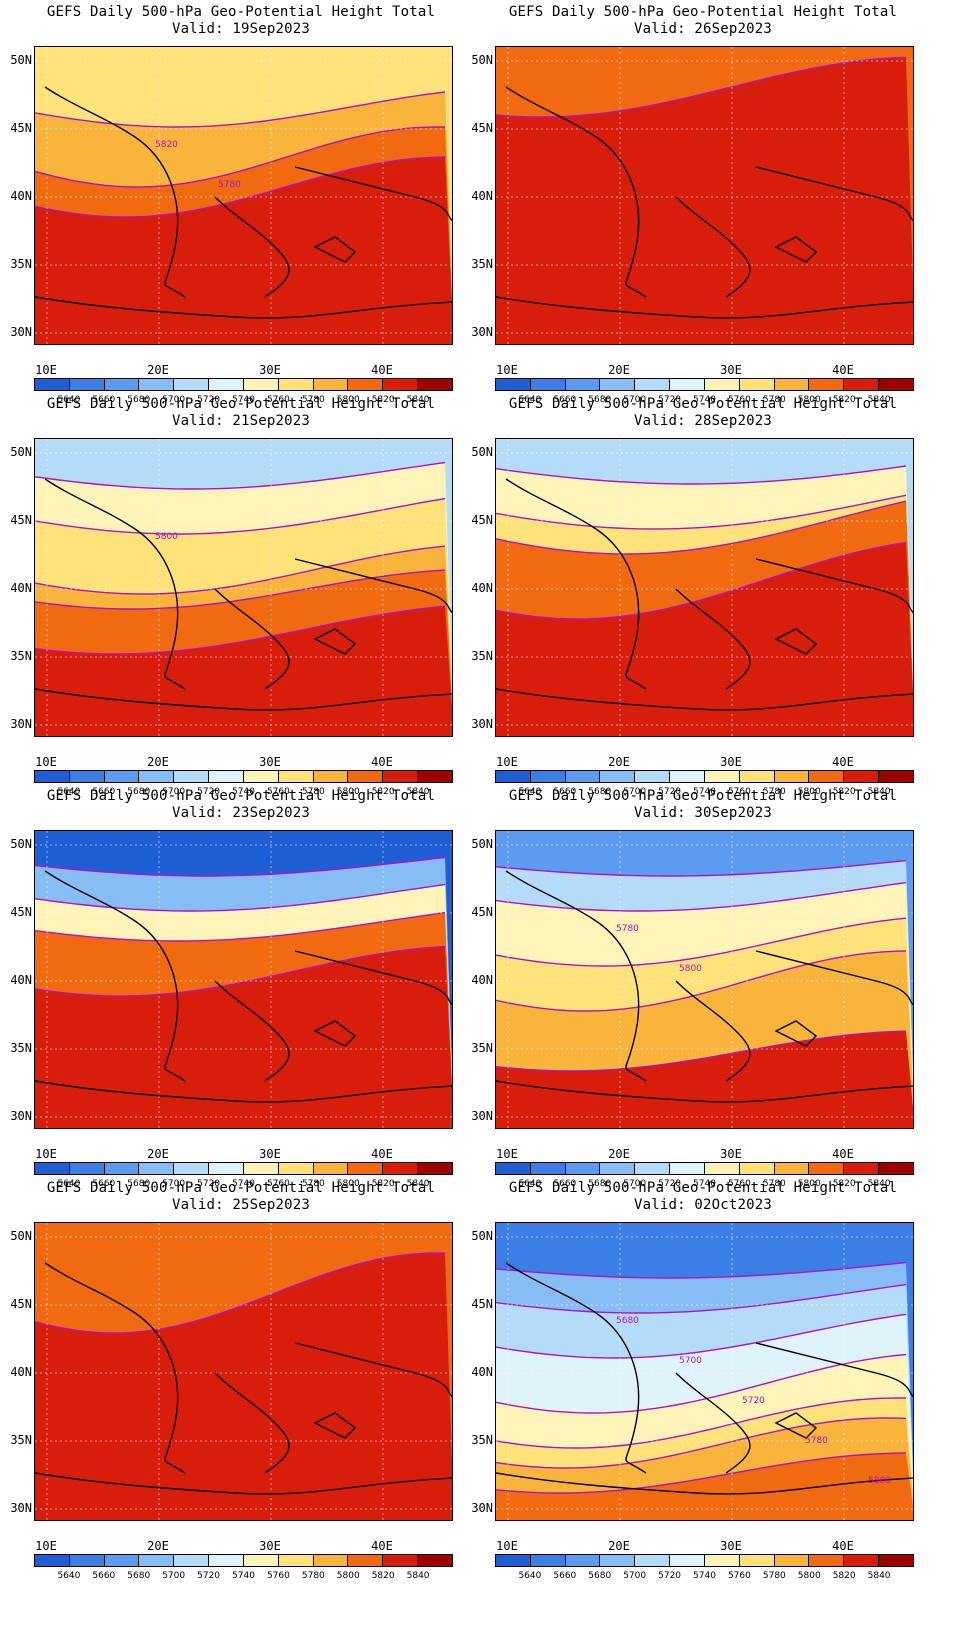 The width and height of the screenshot is (964, 1640). I want to click on panel-valid-date: Valid: 19Sep2023, so click(241, 29).